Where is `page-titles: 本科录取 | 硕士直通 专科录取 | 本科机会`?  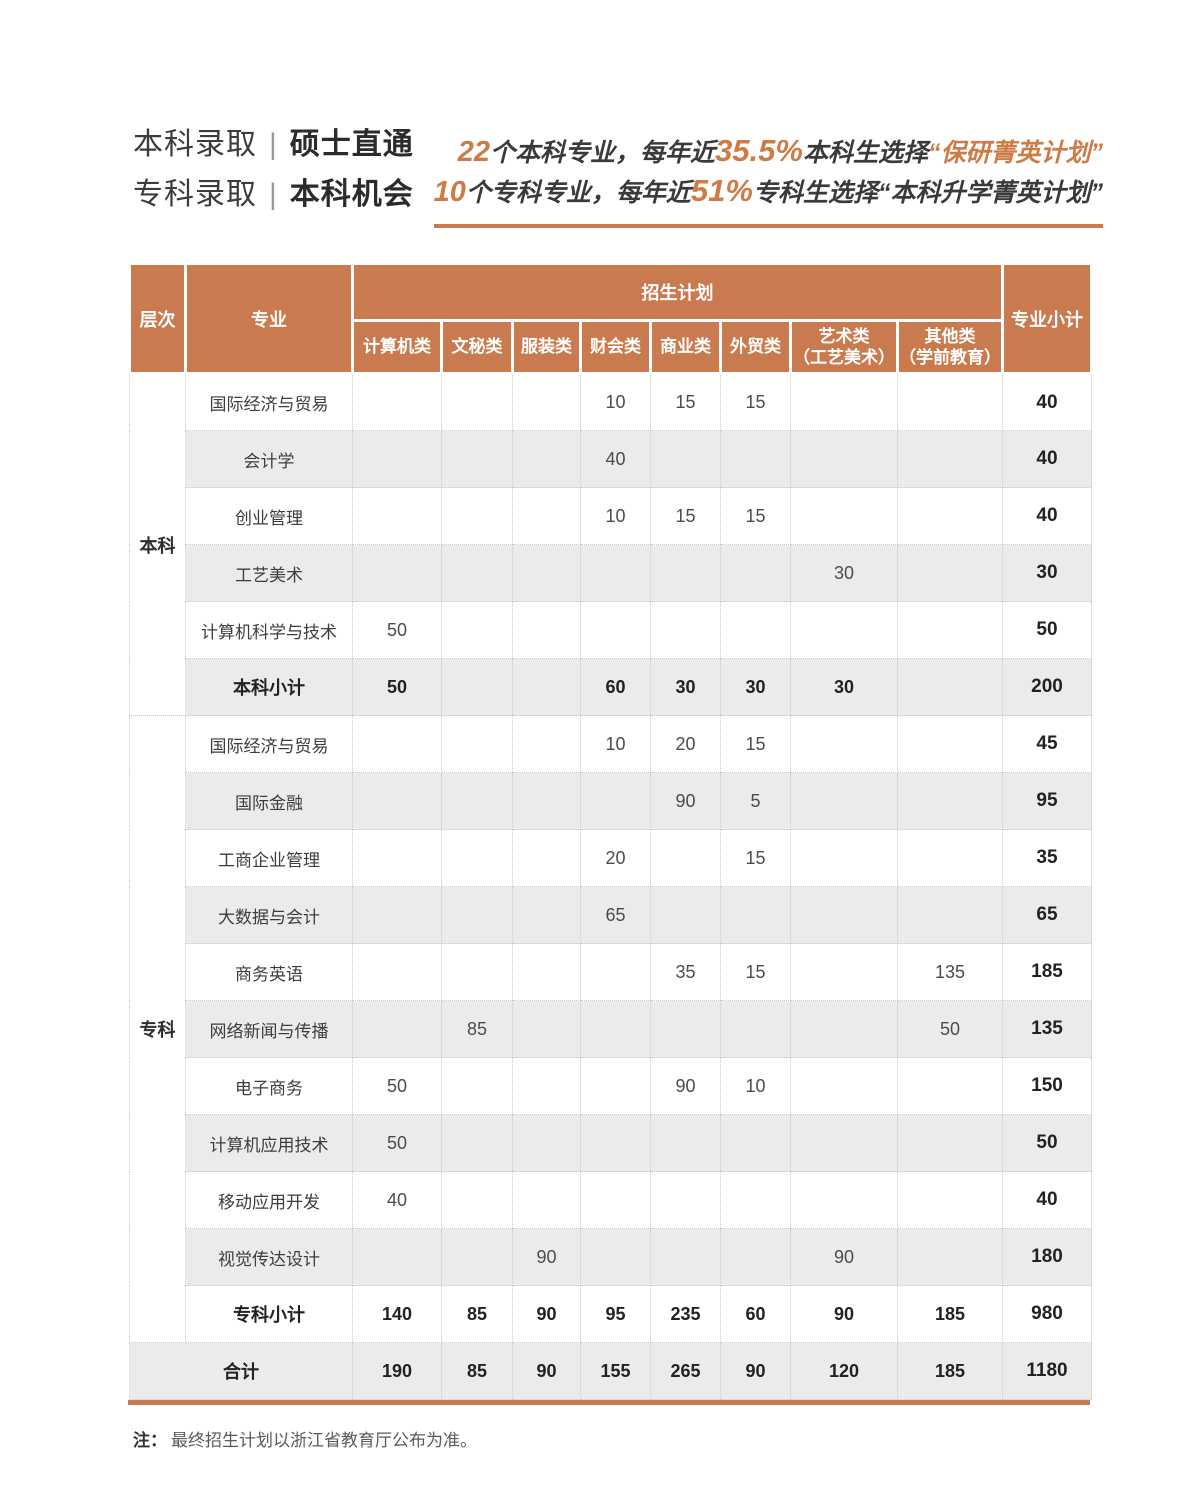 page-titles: 本科录取 | 硕士直通 专科录取 | 本科机会 is located at coordinates (273, 170).